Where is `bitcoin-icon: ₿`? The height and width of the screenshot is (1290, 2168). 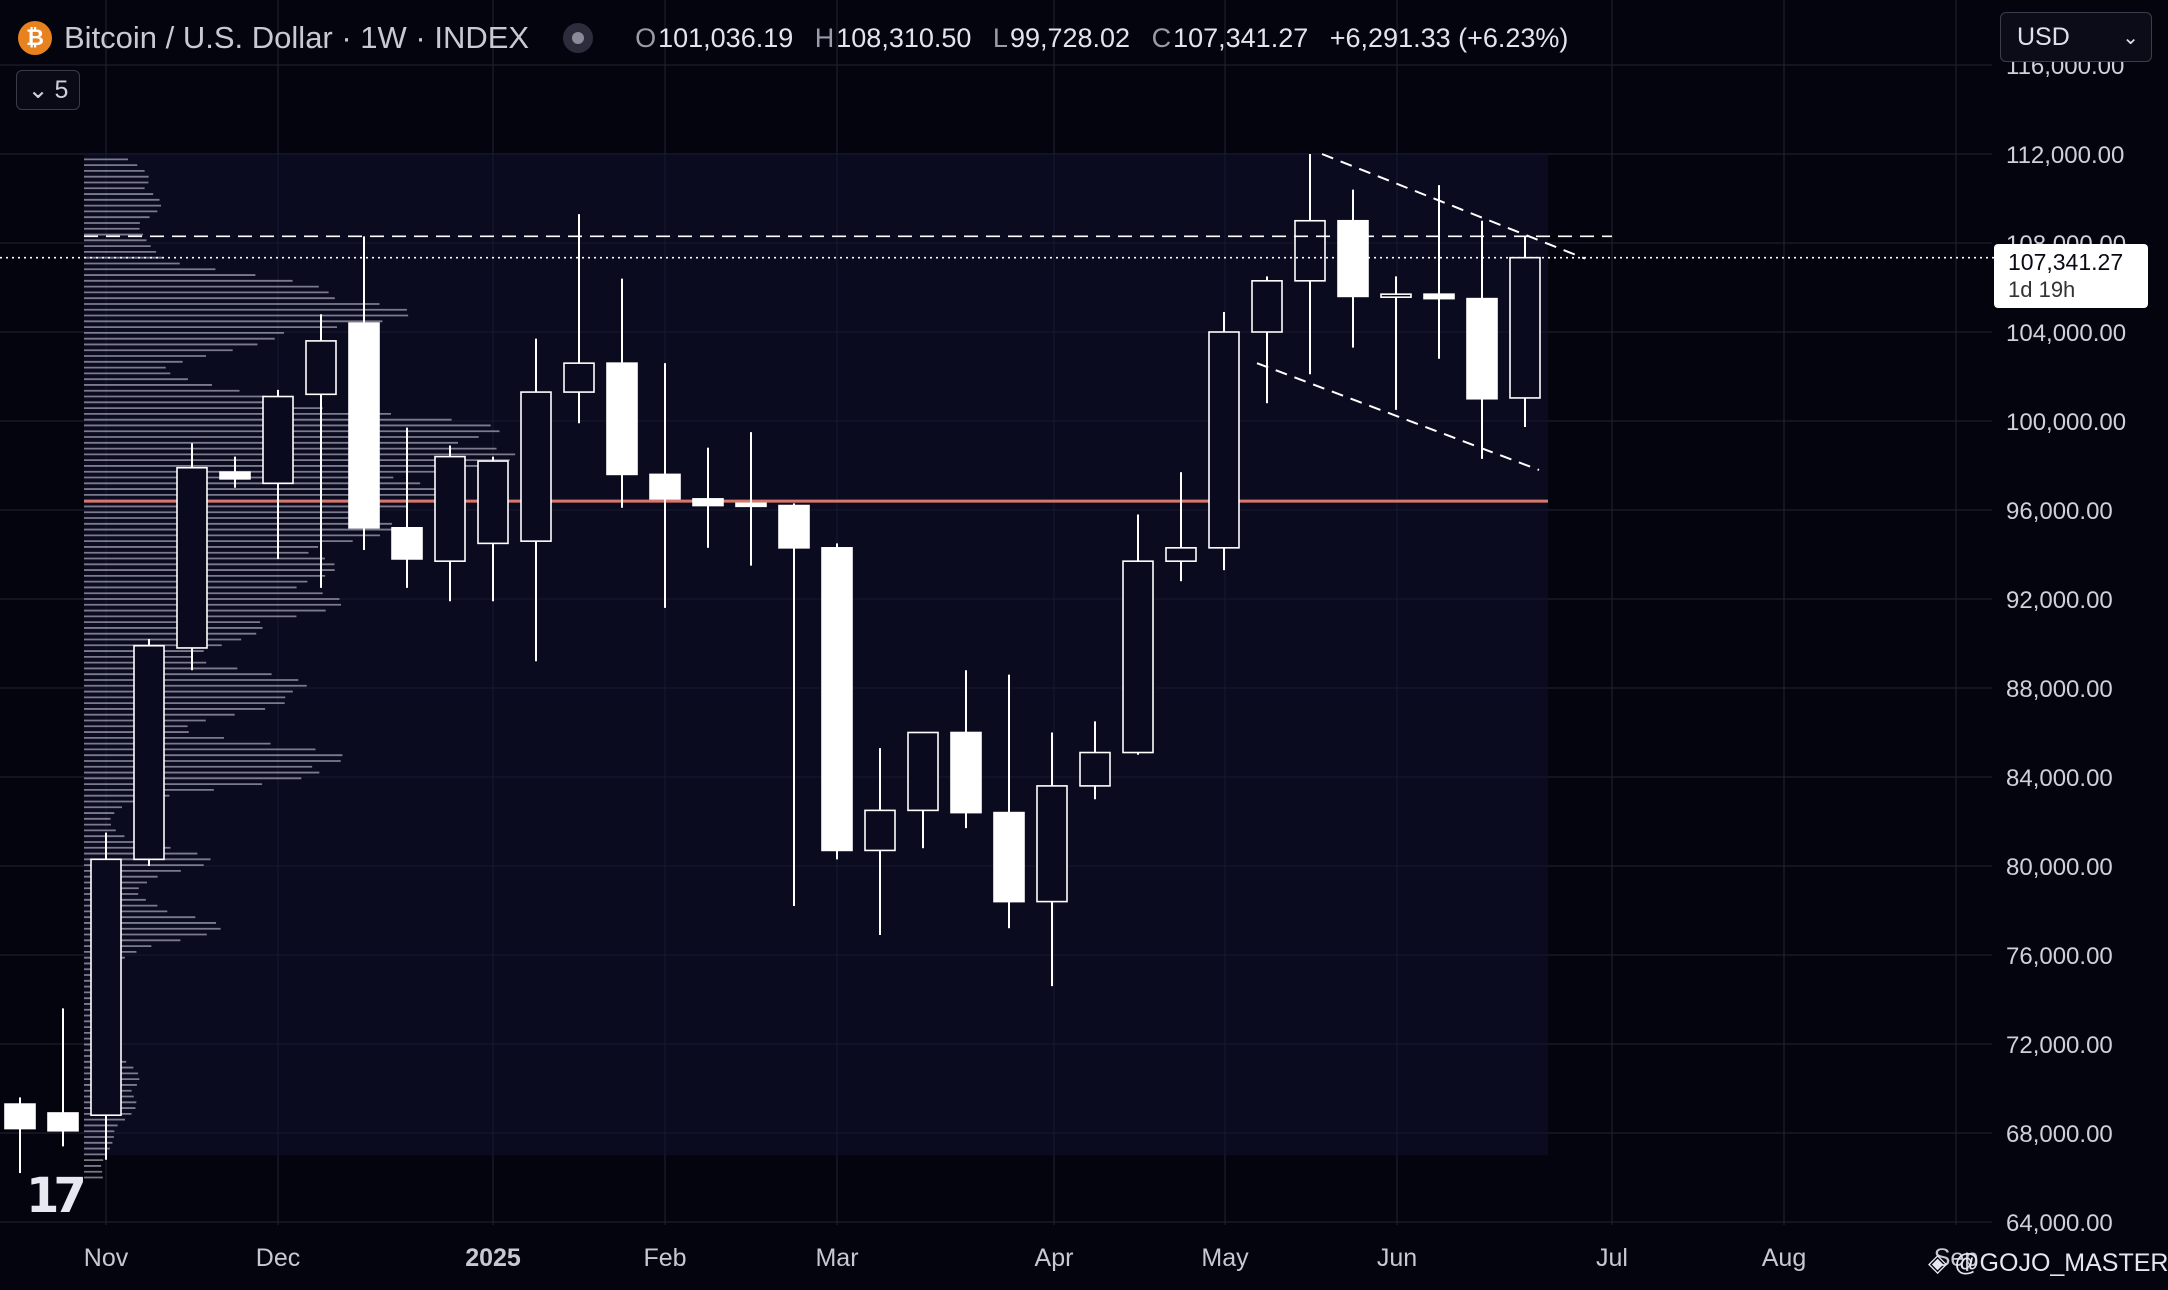
bitcoin-icon: ₿ is located at coordinates (35, 38).